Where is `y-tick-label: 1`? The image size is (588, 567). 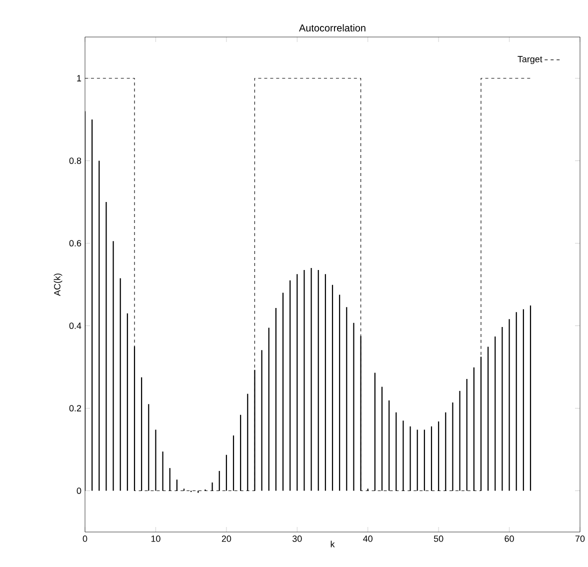
y-tick-label: 1 is located at coordinates (79, 78).